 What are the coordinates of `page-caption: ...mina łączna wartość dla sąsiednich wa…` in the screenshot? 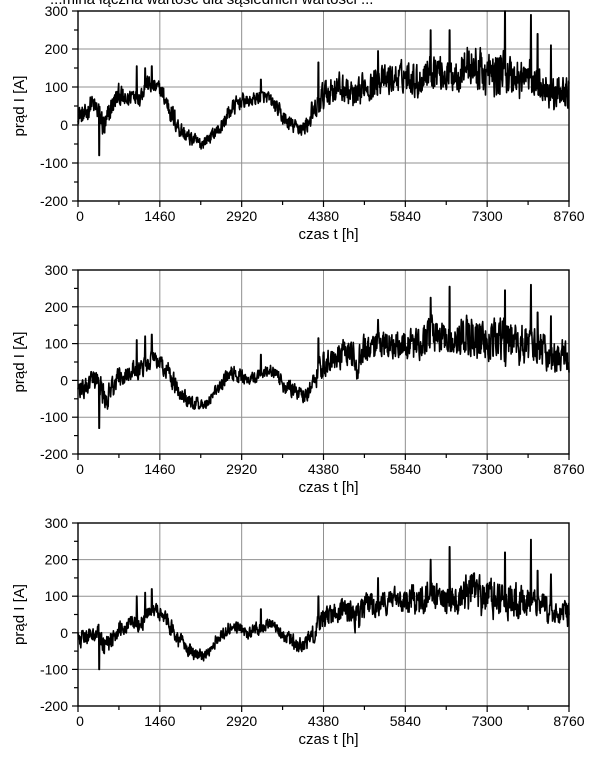 It's located at (211, 4).